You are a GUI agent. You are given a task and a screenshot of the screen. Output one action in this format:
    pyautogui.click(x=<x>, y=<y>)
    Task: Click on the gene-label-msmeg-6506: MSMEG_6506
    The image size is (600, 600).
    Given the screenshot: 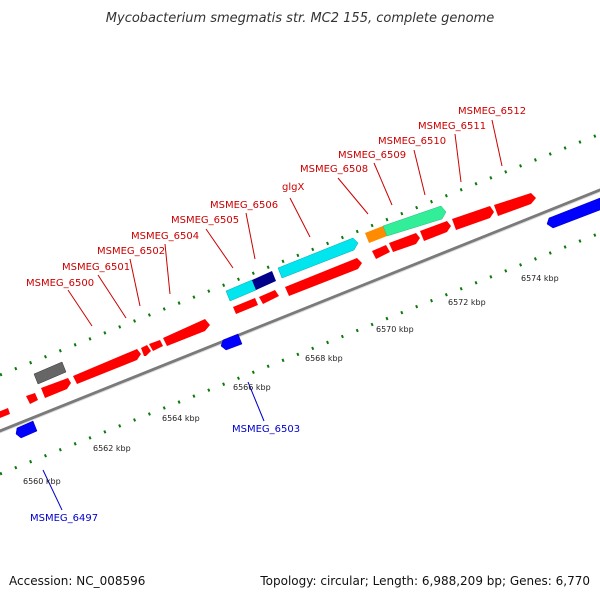 What is the action you would take?
    pyautogui.click(x=244, y=205)
    